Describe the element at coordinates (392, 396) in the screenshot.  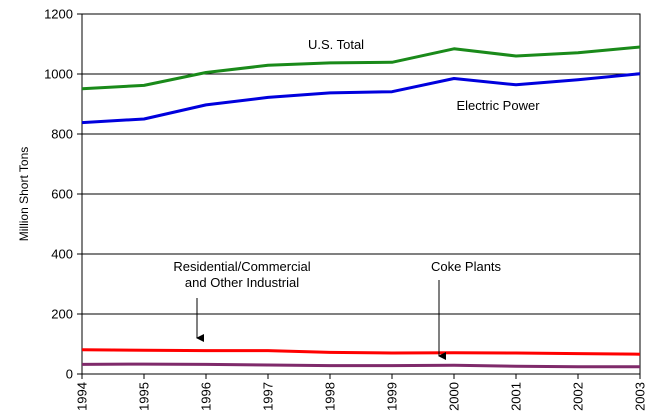
I see `x-tick-label: 1999` at that location.